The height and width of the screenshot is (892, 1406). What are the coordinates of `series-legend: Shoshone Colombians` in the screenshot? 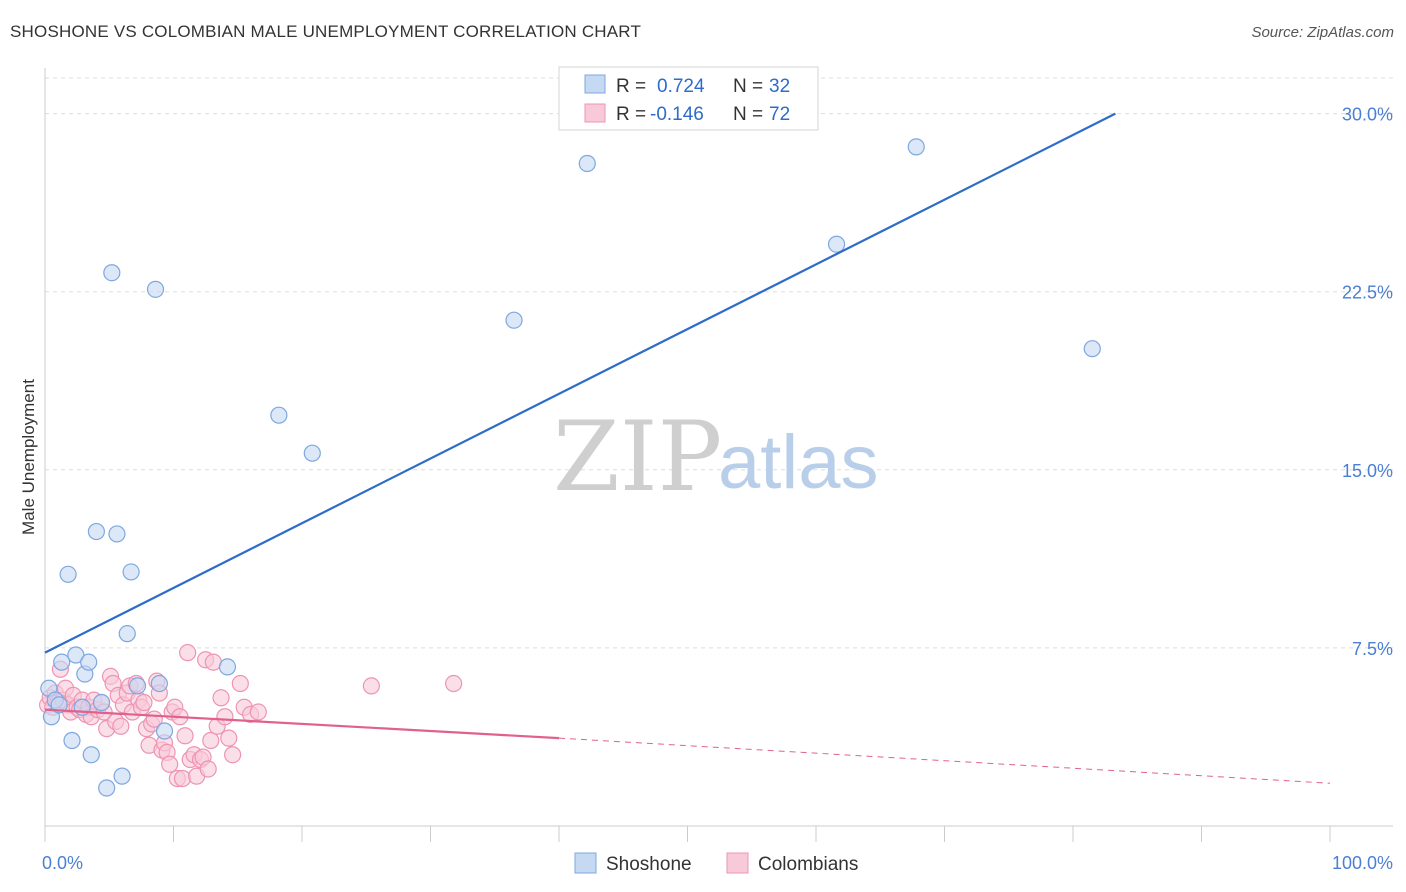 It's located at (716, 863).